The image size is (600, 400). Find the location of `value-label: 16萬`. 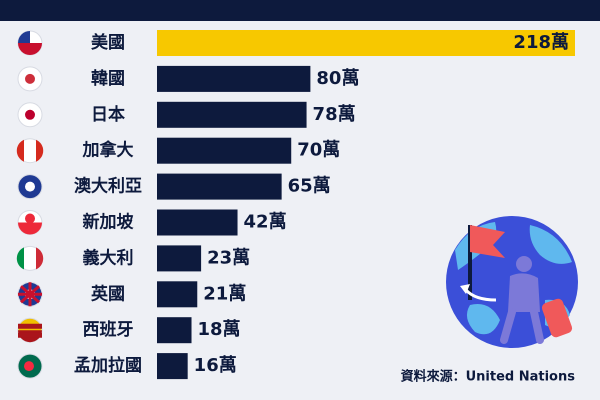

value-label: 16萬 is located at coordinates (215, 365).